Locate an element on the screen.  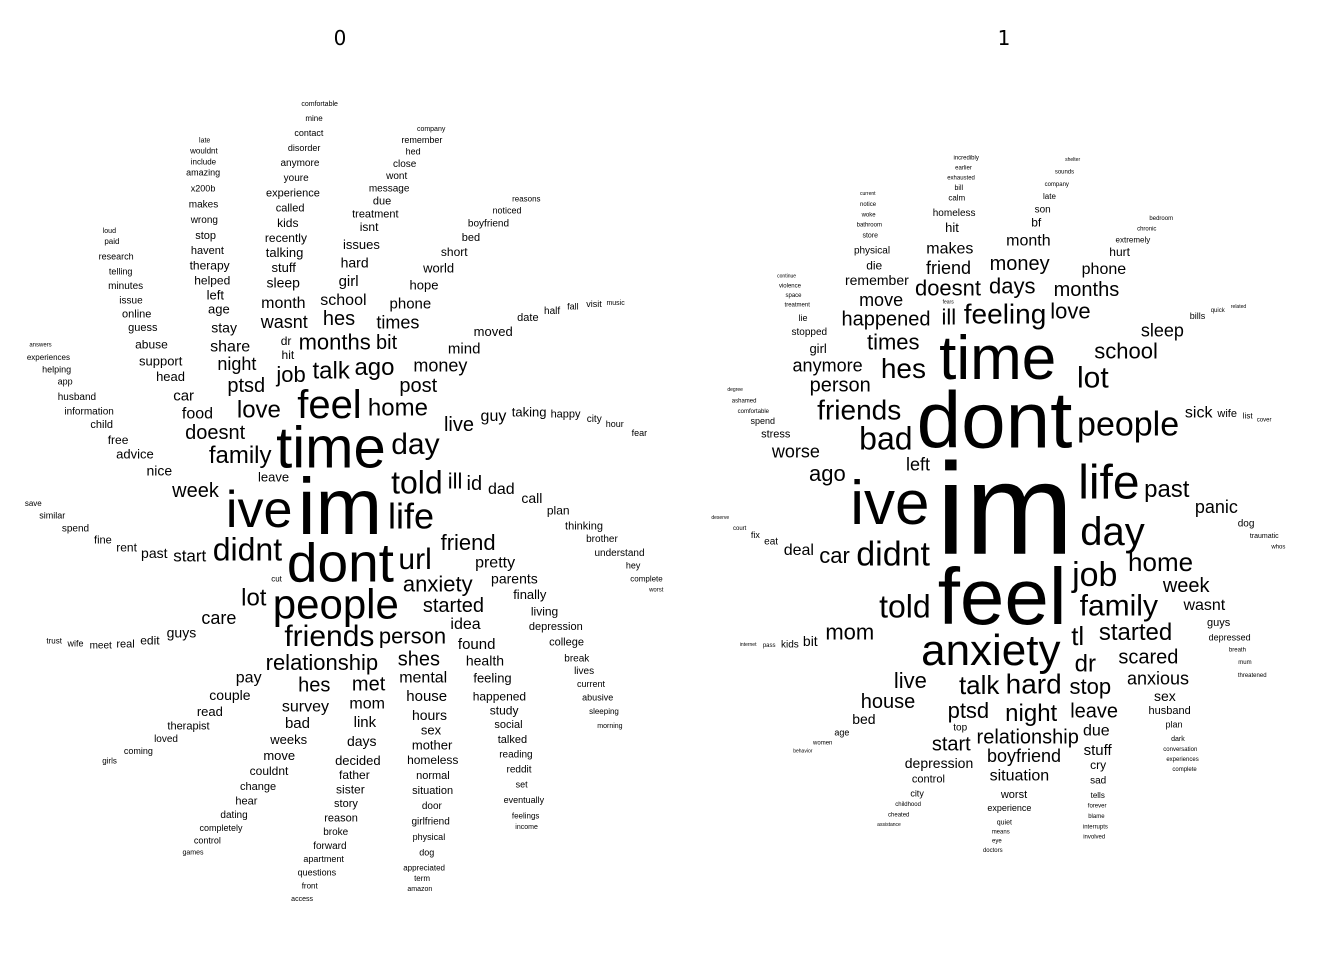
word-late: late is located at coordinates (1049, 196).